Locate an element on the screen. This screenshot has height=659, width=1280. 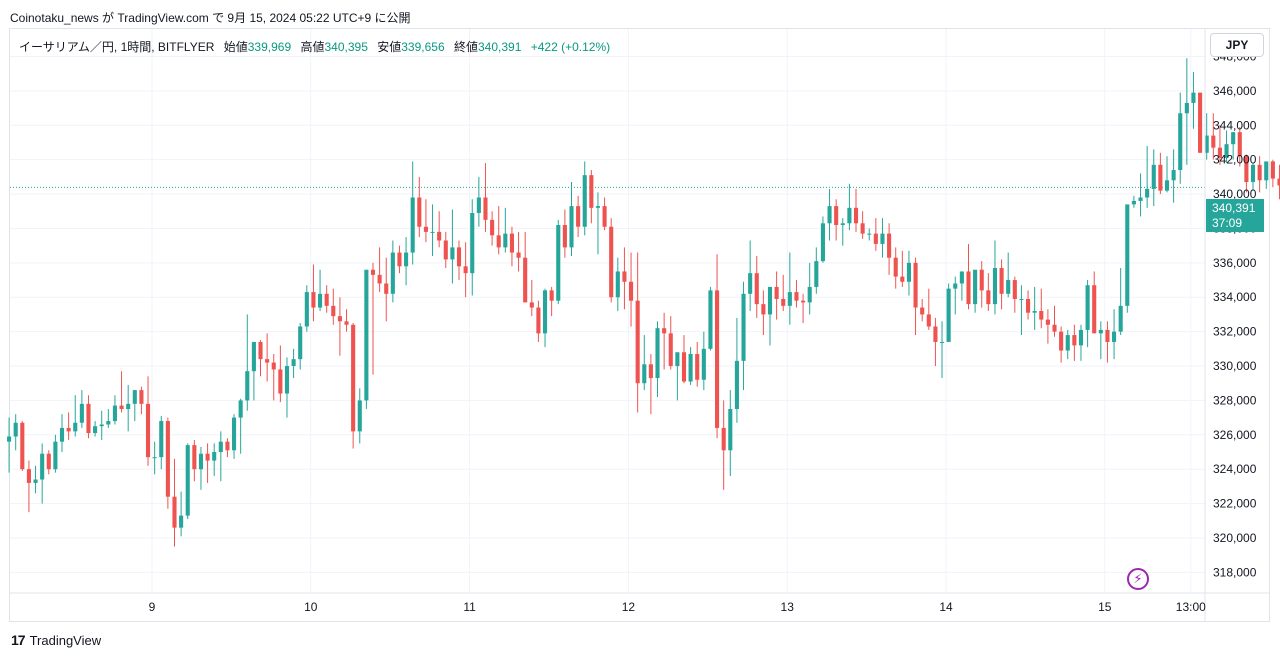
tradingview-brand: 17 TradingView is located at coordinates (56, 640).